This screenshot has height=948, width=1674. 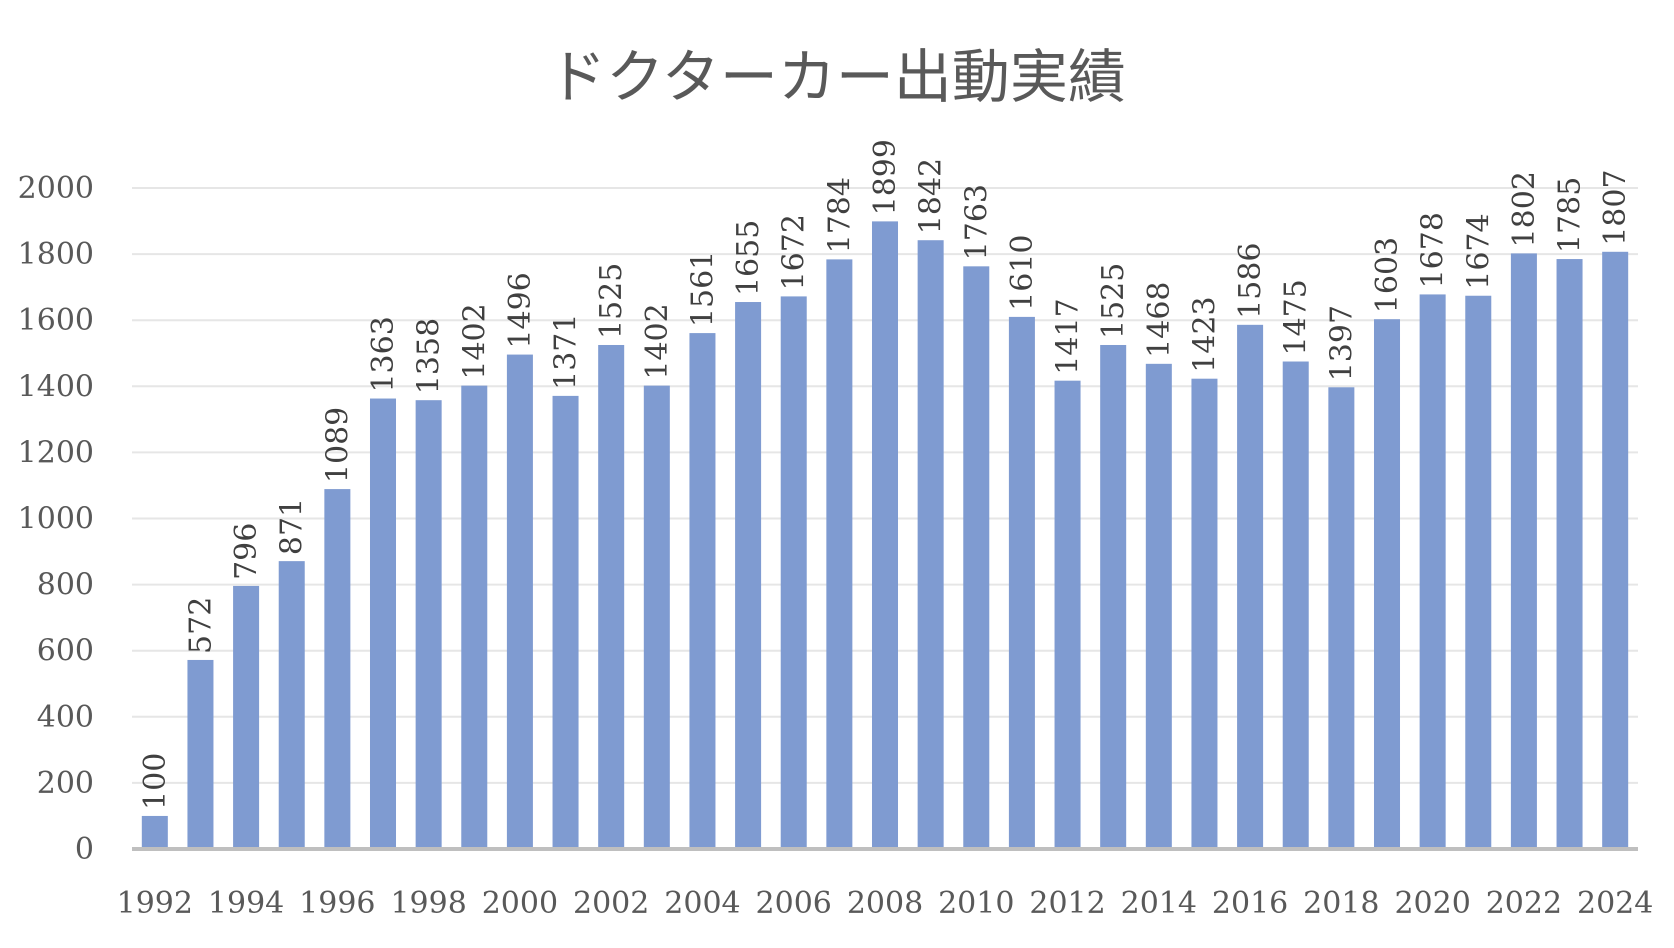 What do you see at coordinates (474, 617) in the screenshot?
I see `bar-1999` at bounding box center [474, 617].